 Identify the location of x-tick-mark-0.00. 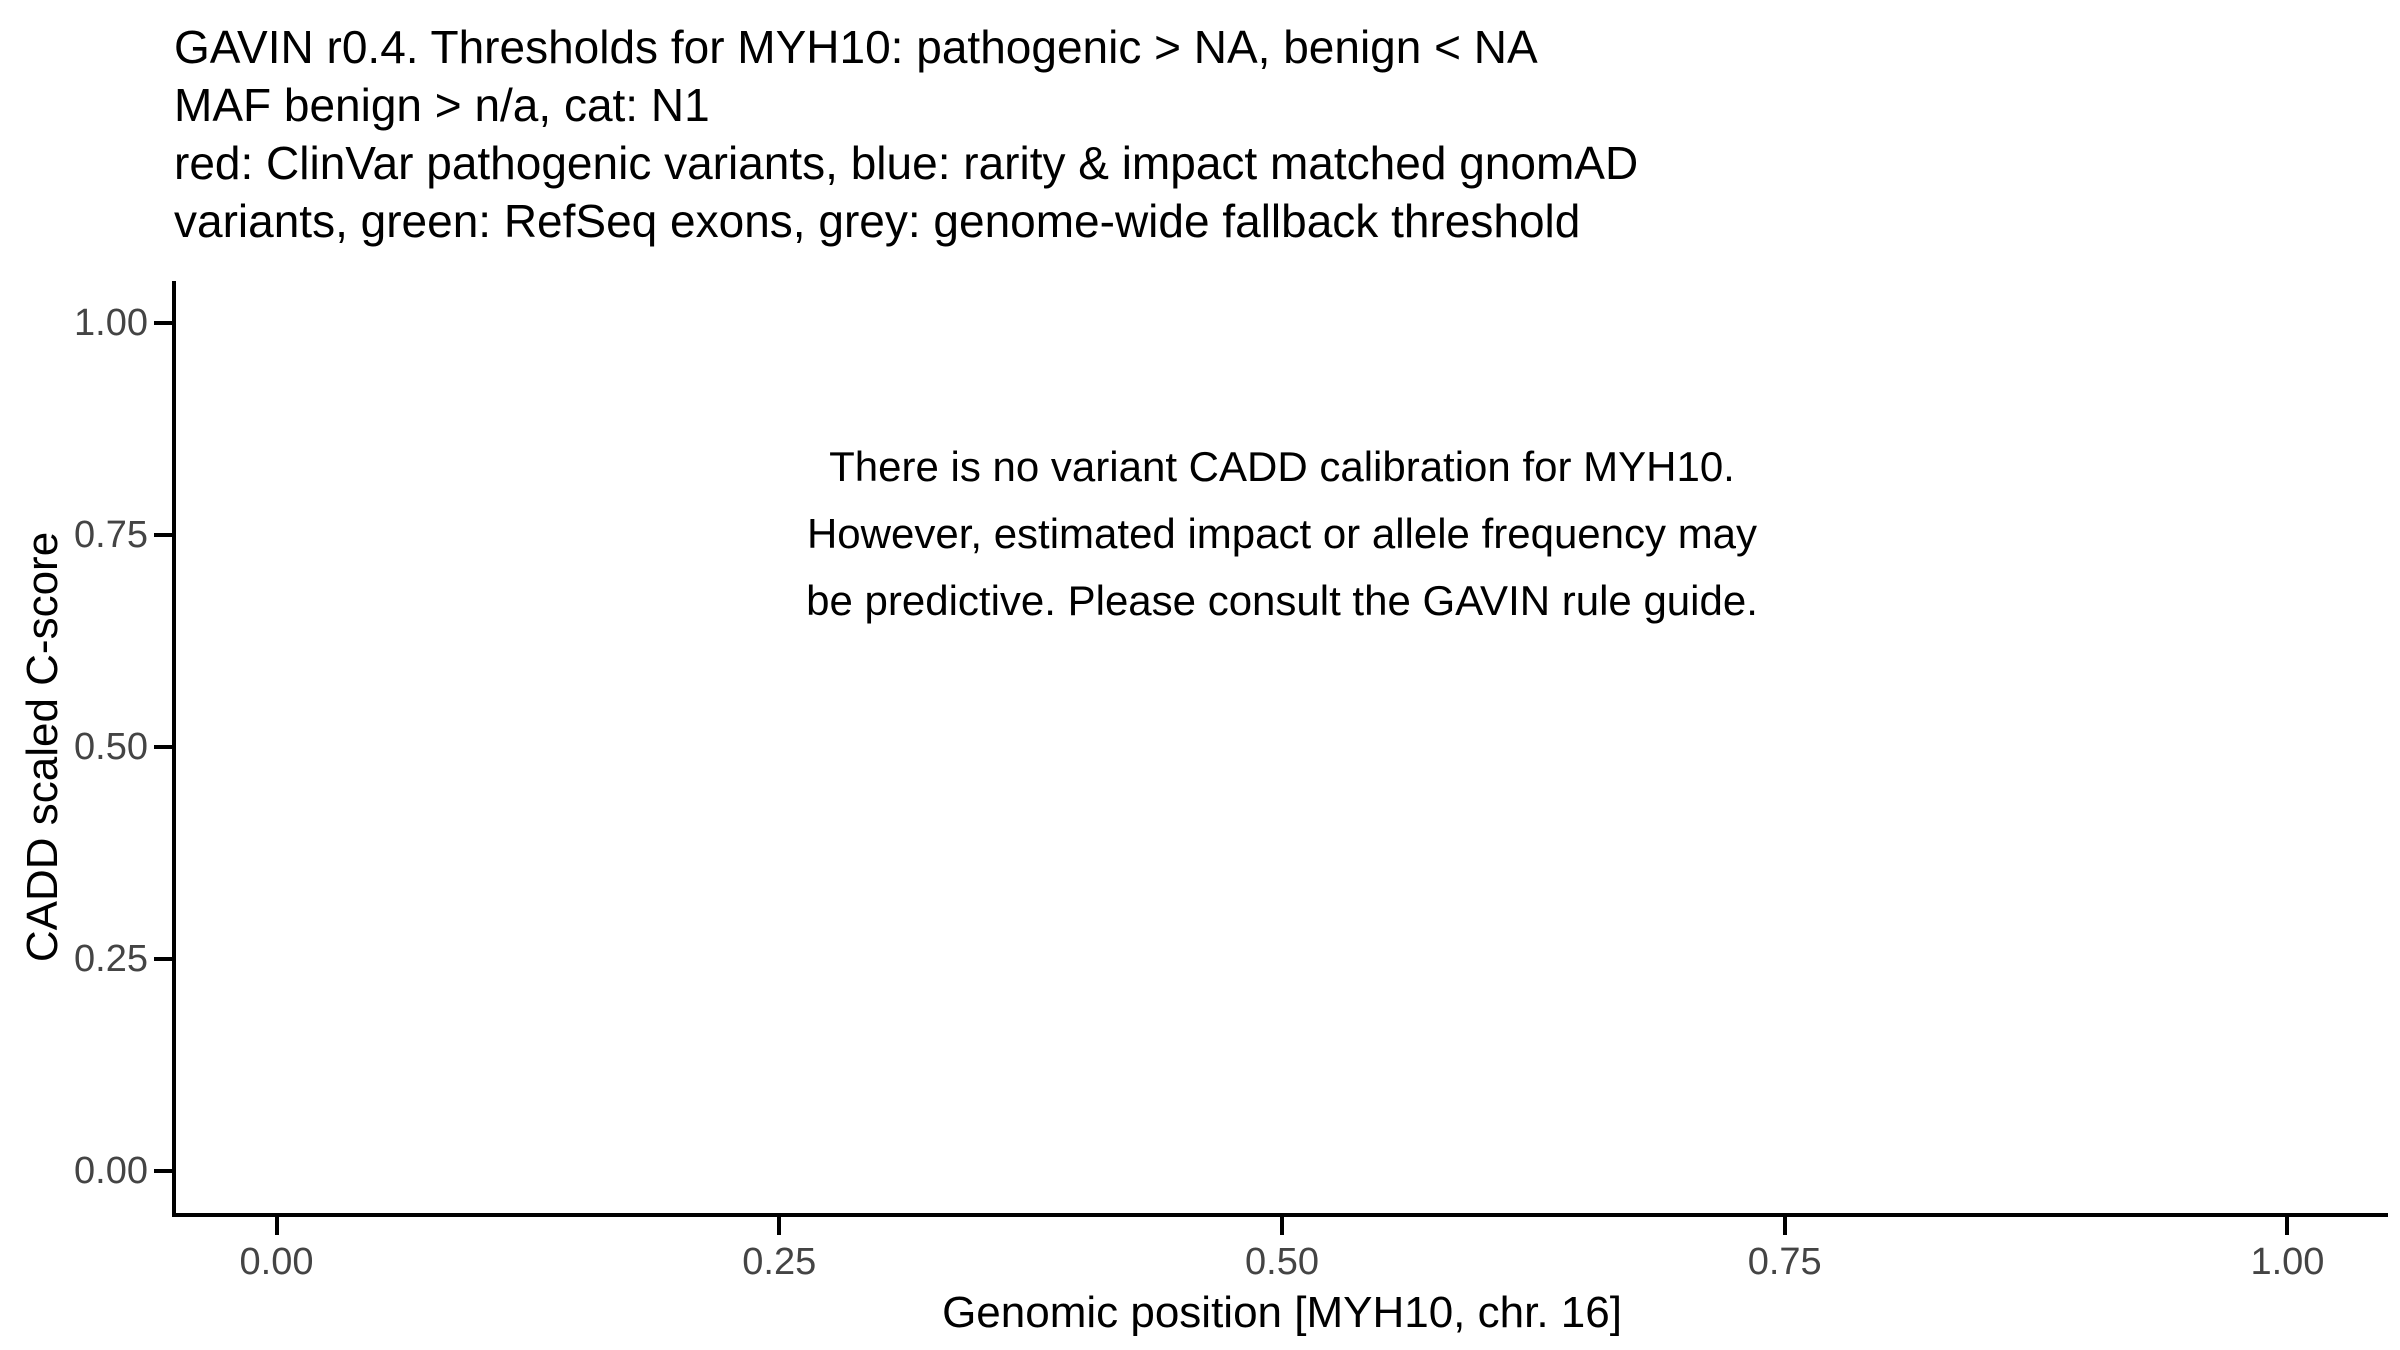
(276, 1226).